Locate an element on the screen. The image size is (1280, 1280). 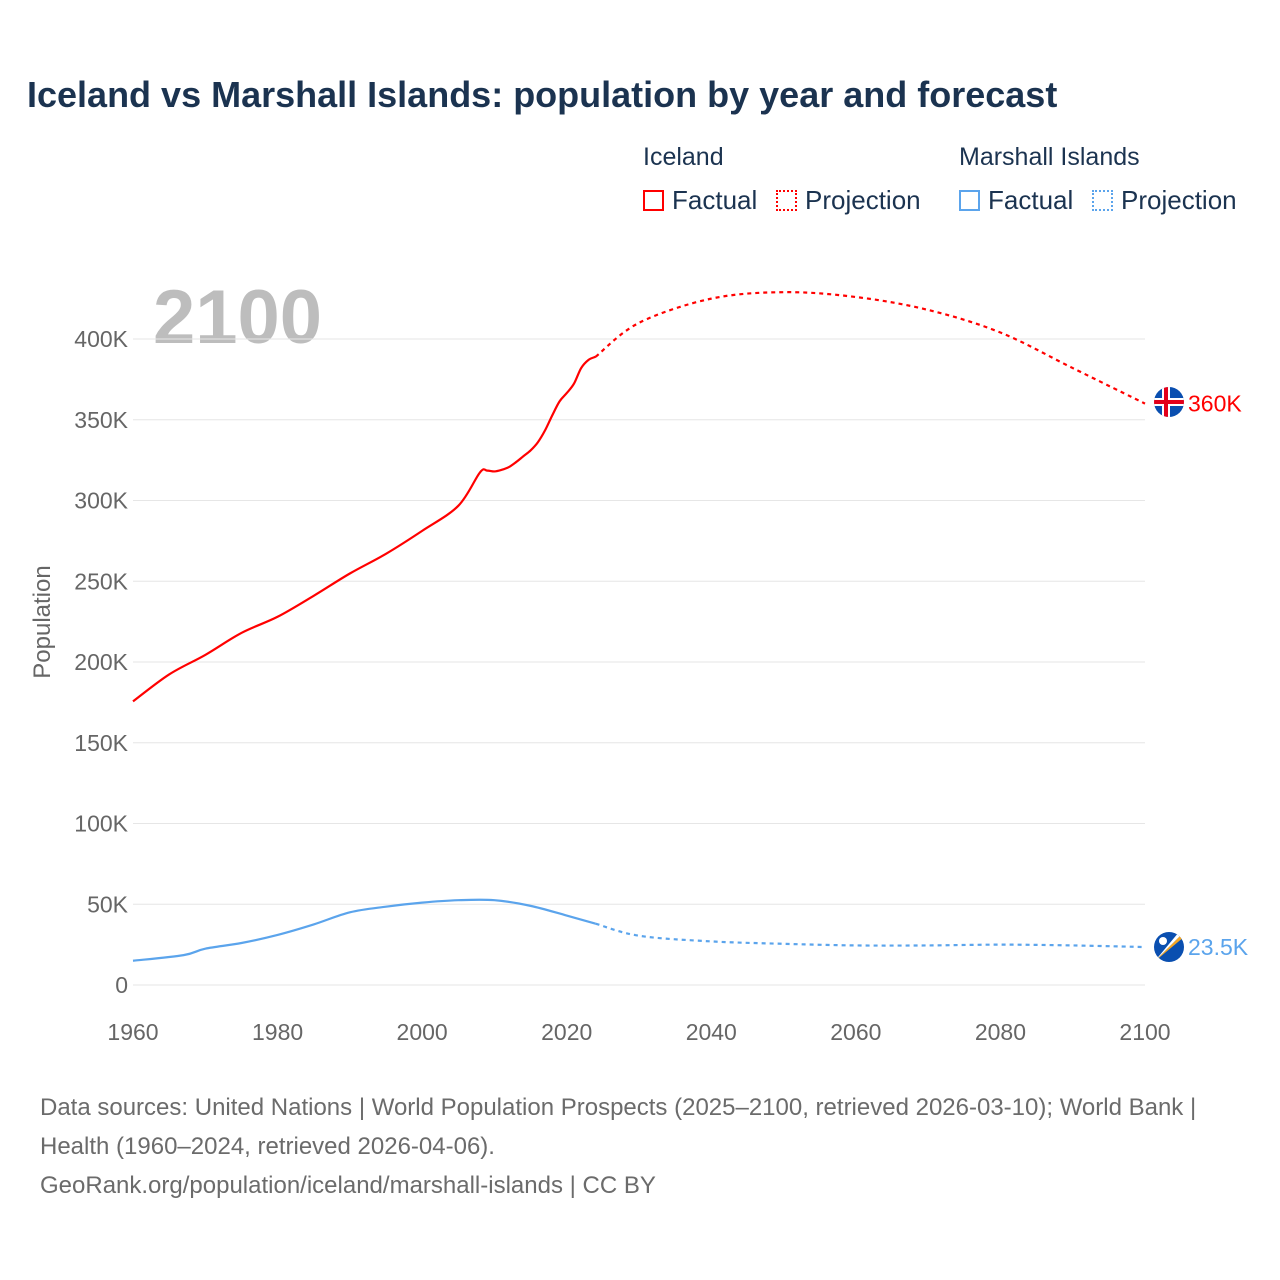
iceland-end-label: 360K is located at coordinates (1215, 404).